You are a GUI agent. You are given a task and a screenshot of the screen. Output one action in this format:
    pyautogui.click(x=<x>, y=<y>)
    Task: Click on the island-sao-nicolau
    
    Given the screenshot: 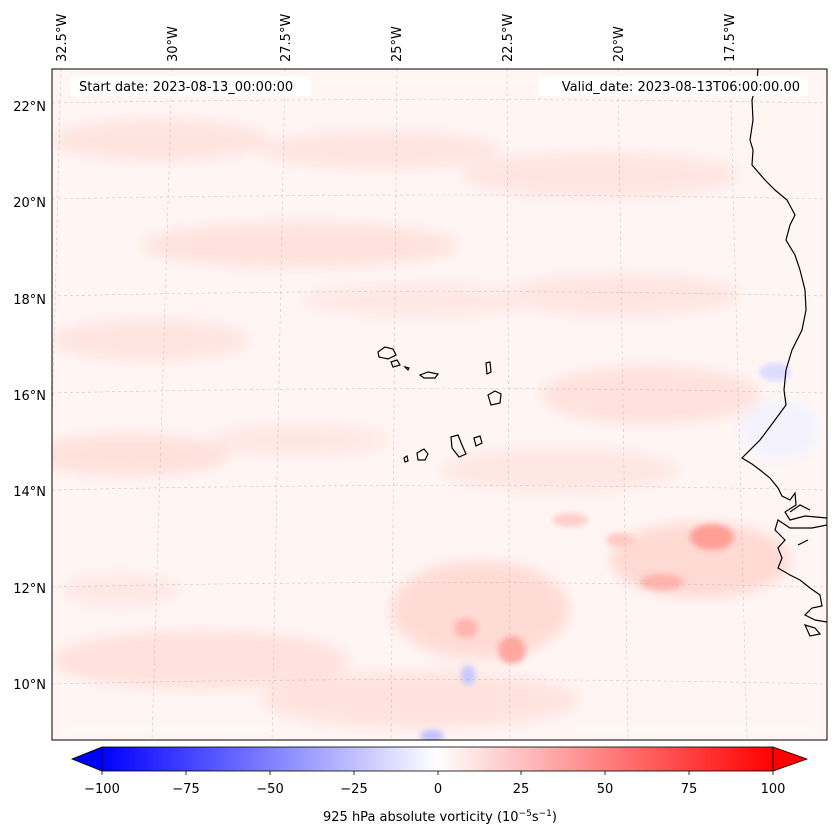 What is the action you would take?
    pyautogui.click(x=429, y=375)
    